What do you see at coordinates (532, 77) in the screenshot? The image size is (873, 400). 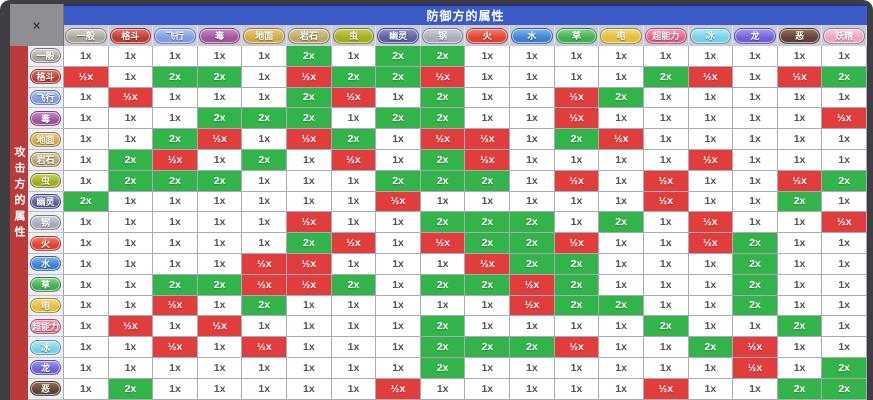 I see `matchup-格斗-vs-水: 1x` at bounding box center [532, 77].